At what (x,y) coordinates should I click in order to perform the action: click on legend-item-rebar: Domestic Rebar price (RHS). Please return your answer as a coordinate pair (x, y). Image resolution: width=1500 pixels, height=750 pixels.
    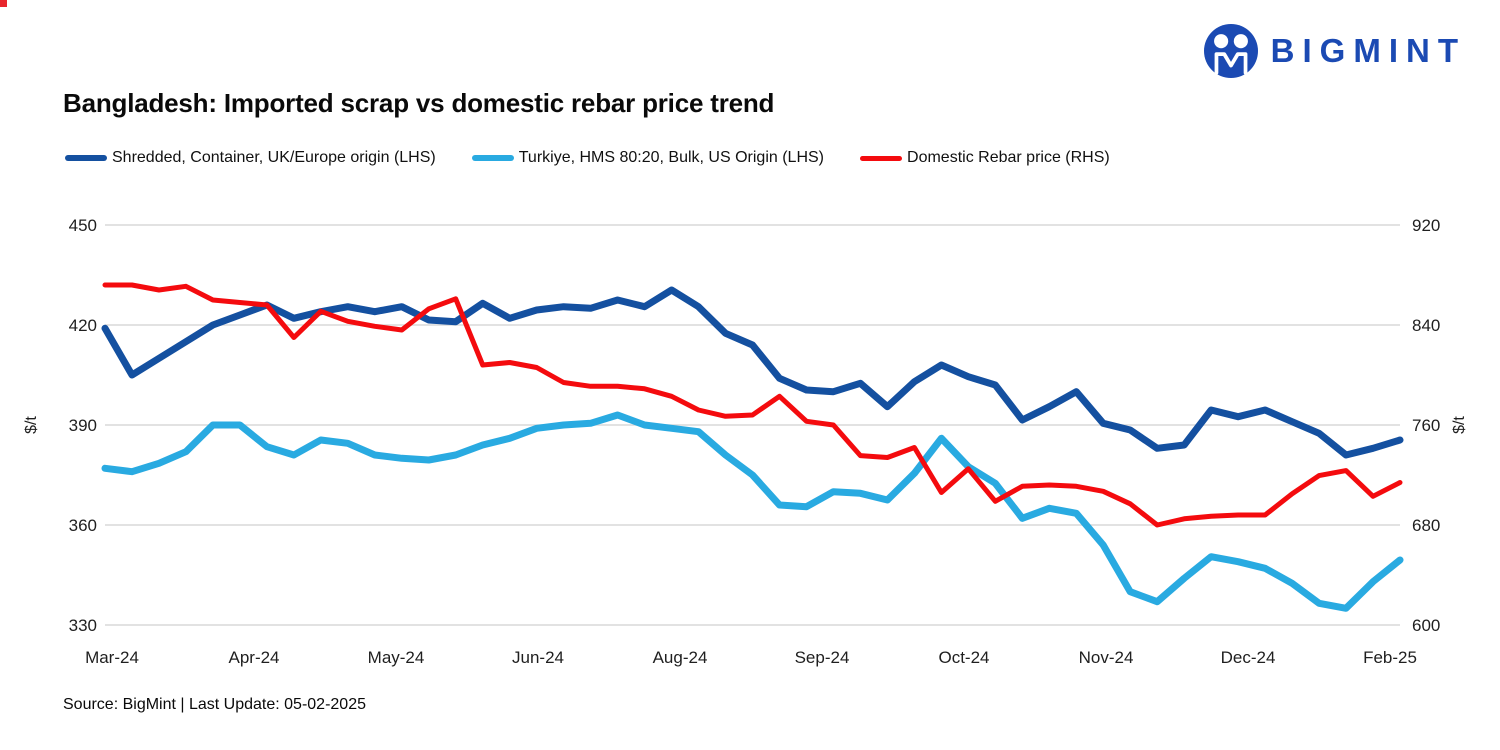
    Looking at the image, I should click on (985, 158).